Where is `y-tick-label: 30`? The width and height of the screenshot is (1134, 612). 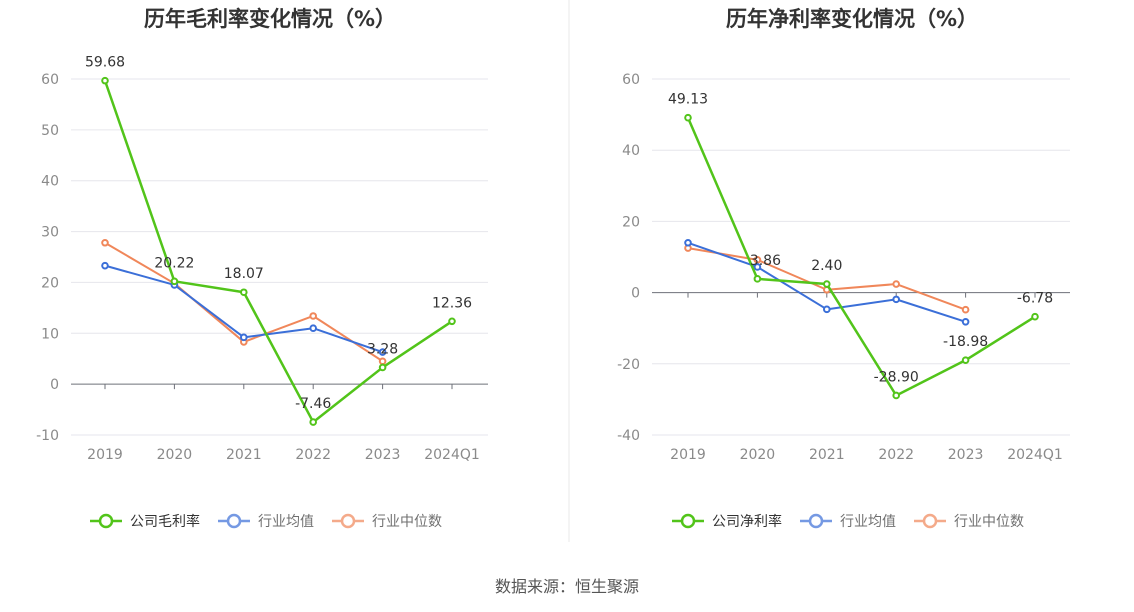
y-tick-label: 30 is located at coordinates (50, 233).